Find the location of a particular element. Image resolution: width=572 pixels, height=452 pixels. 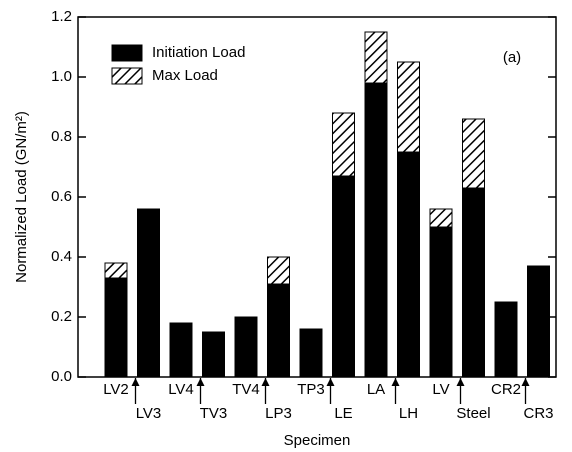

x-tick-label: TP3 is located at coordinates (311, 389).